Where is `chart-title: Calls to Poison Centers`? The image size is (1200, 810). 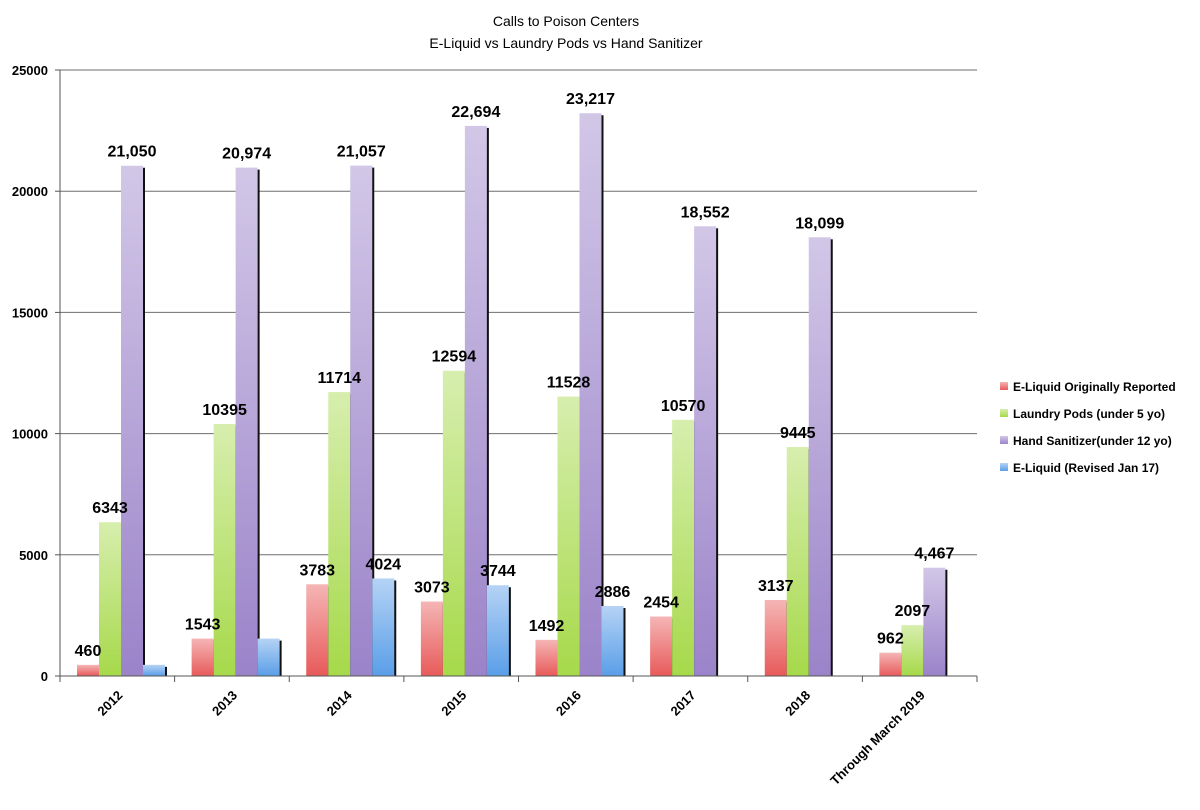
chart-title: Calls to Poison Centers is located at coordinates (566, 21).